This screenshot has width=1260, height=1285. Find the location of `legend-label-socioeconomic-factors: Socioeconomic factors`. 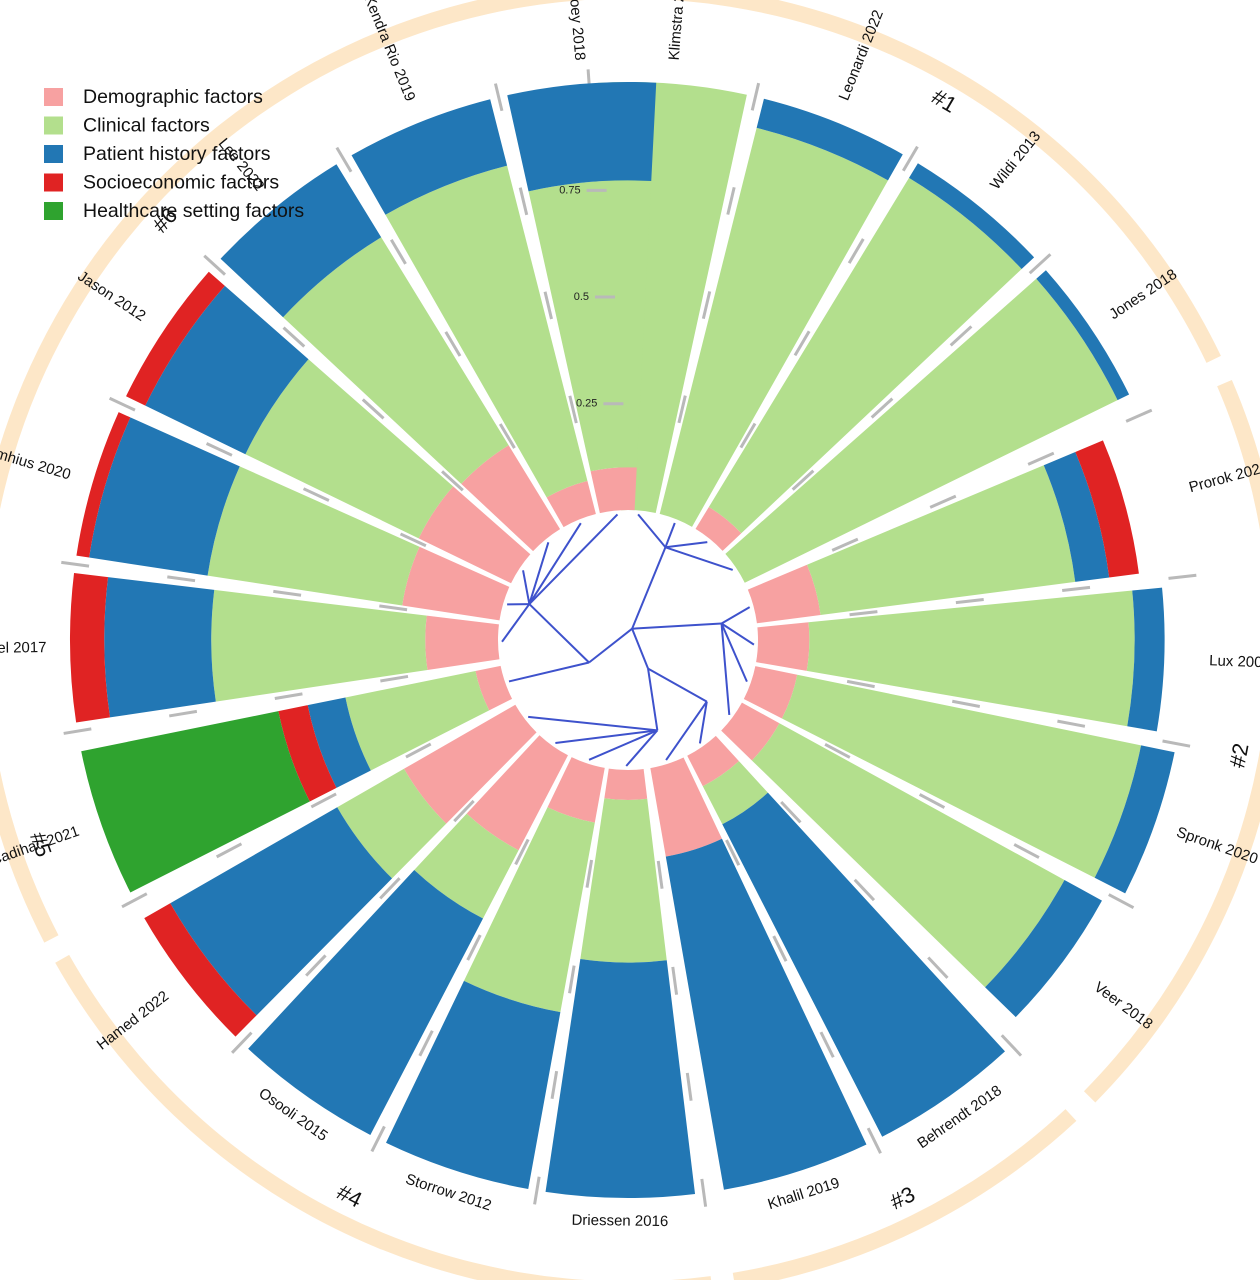

legend-label-socioeconomic-factors: Socioeconomic factors is located at coordinates (181, 183).